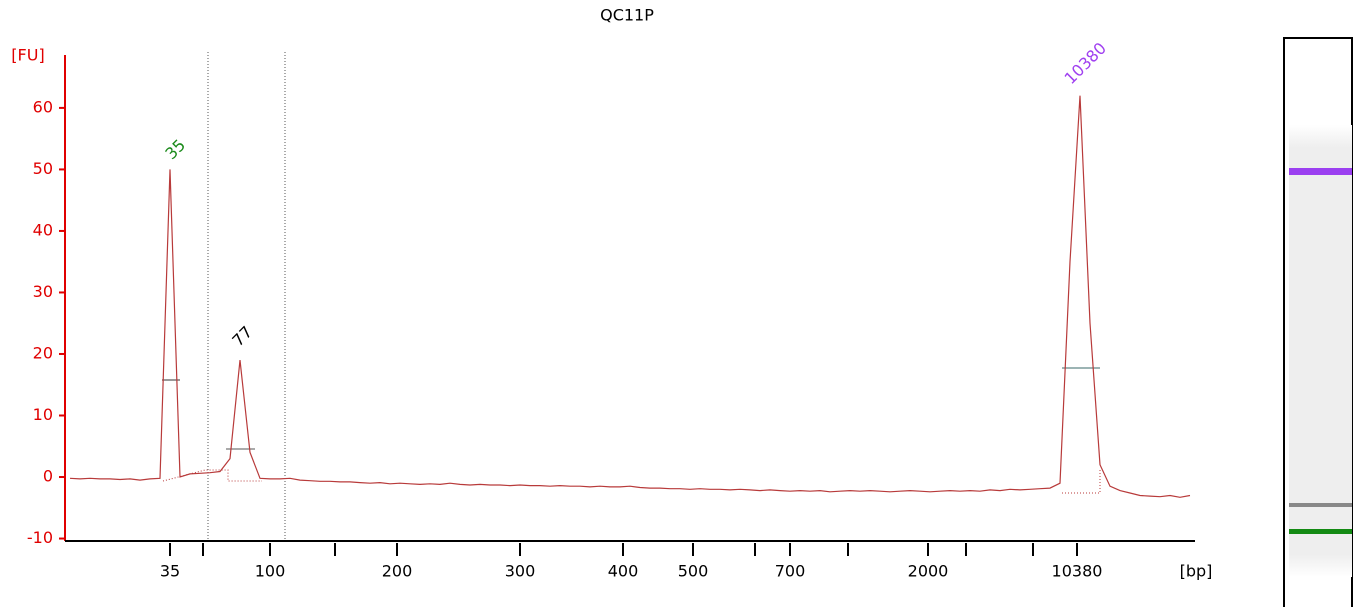 This screenshot has height=607, width=1371. Describe the element at coordinates (43, 414) in the screenshot. I see `y-tick-label: 10` at that location.